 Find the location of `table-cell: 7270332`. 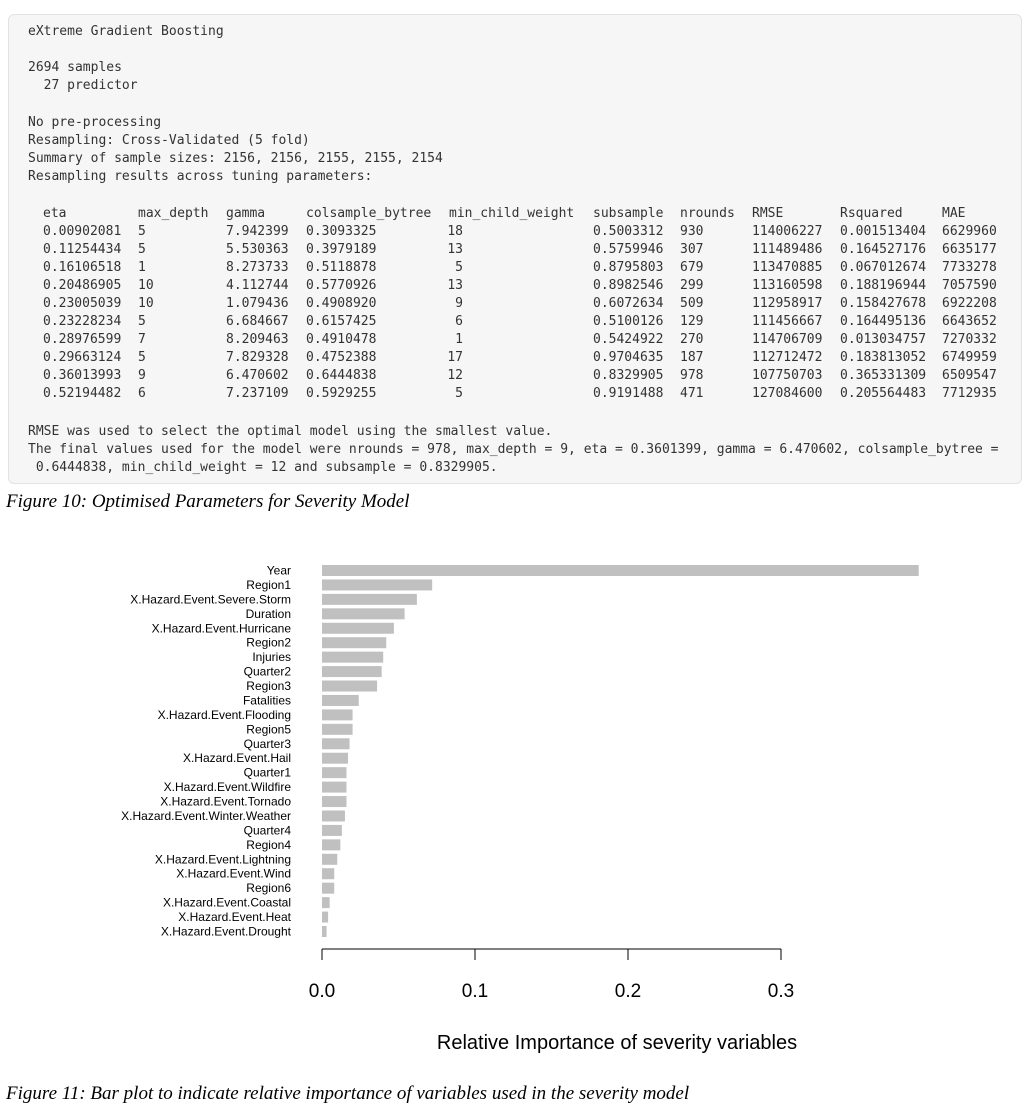

table-cell: 7270332 is located at coordinates (969, 339).